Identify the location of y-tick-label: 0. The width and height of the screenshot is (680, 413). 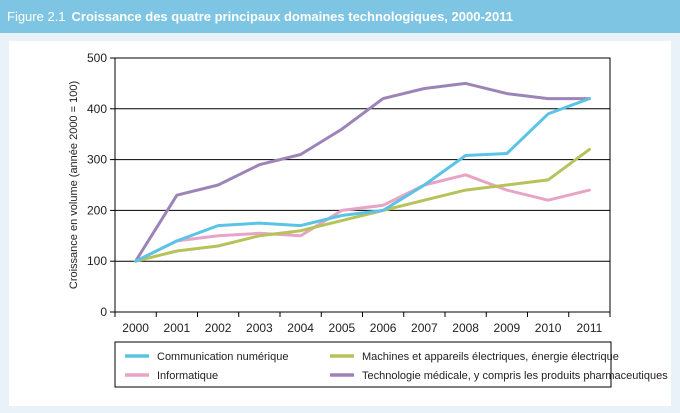
(103, 312).